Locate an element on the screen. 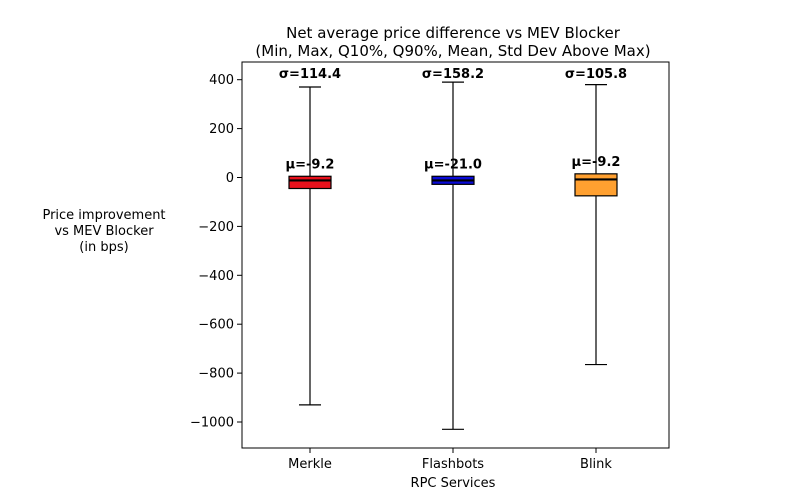 The height and width of the screenshot is (499, 806). box-blink: μ=-9.2 σ=105.8 is located at coordinates (596, 216).